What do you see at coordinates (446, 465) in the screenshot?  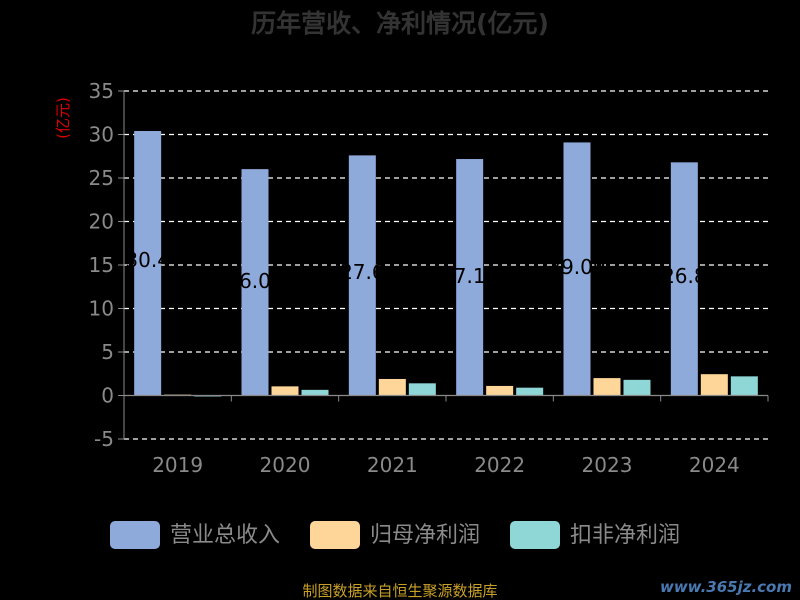 I see `x-tick-labels: 2019 2020 2021 2022 2023 2024` at bounding box center [446, 465].